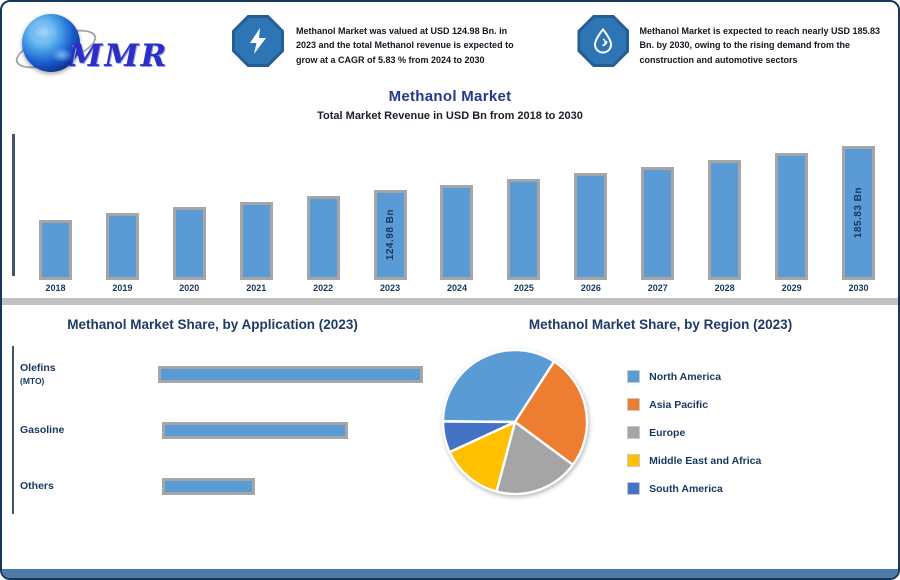 This screenshot has height=580, width=900. I want to click on bar-2019, so click(122, 246).